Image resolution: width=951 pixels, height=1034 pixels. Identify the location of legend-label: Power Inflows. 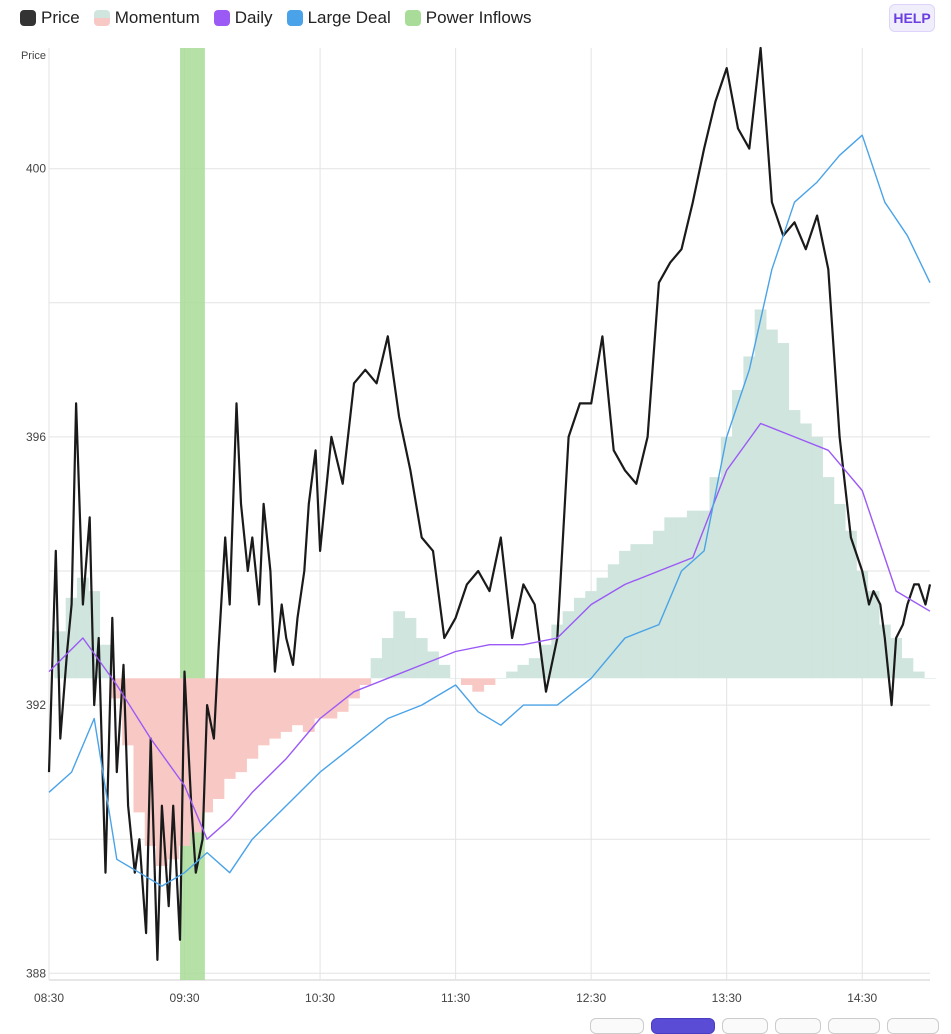
(478, 17).